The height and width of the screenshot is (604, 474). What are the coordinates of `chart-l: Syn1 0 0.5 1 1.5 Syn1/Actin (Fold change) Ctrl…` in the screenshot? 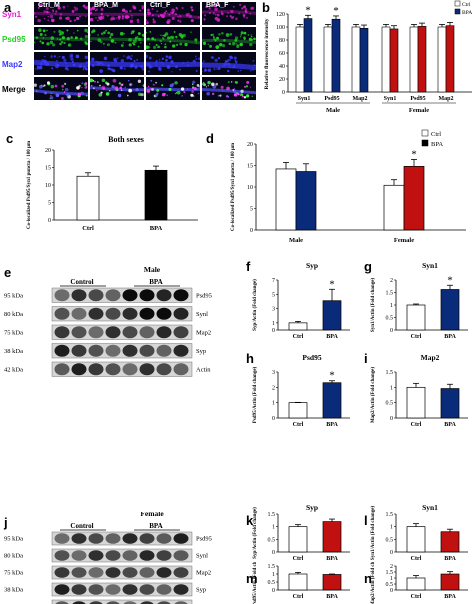 It's located at (419, 532).